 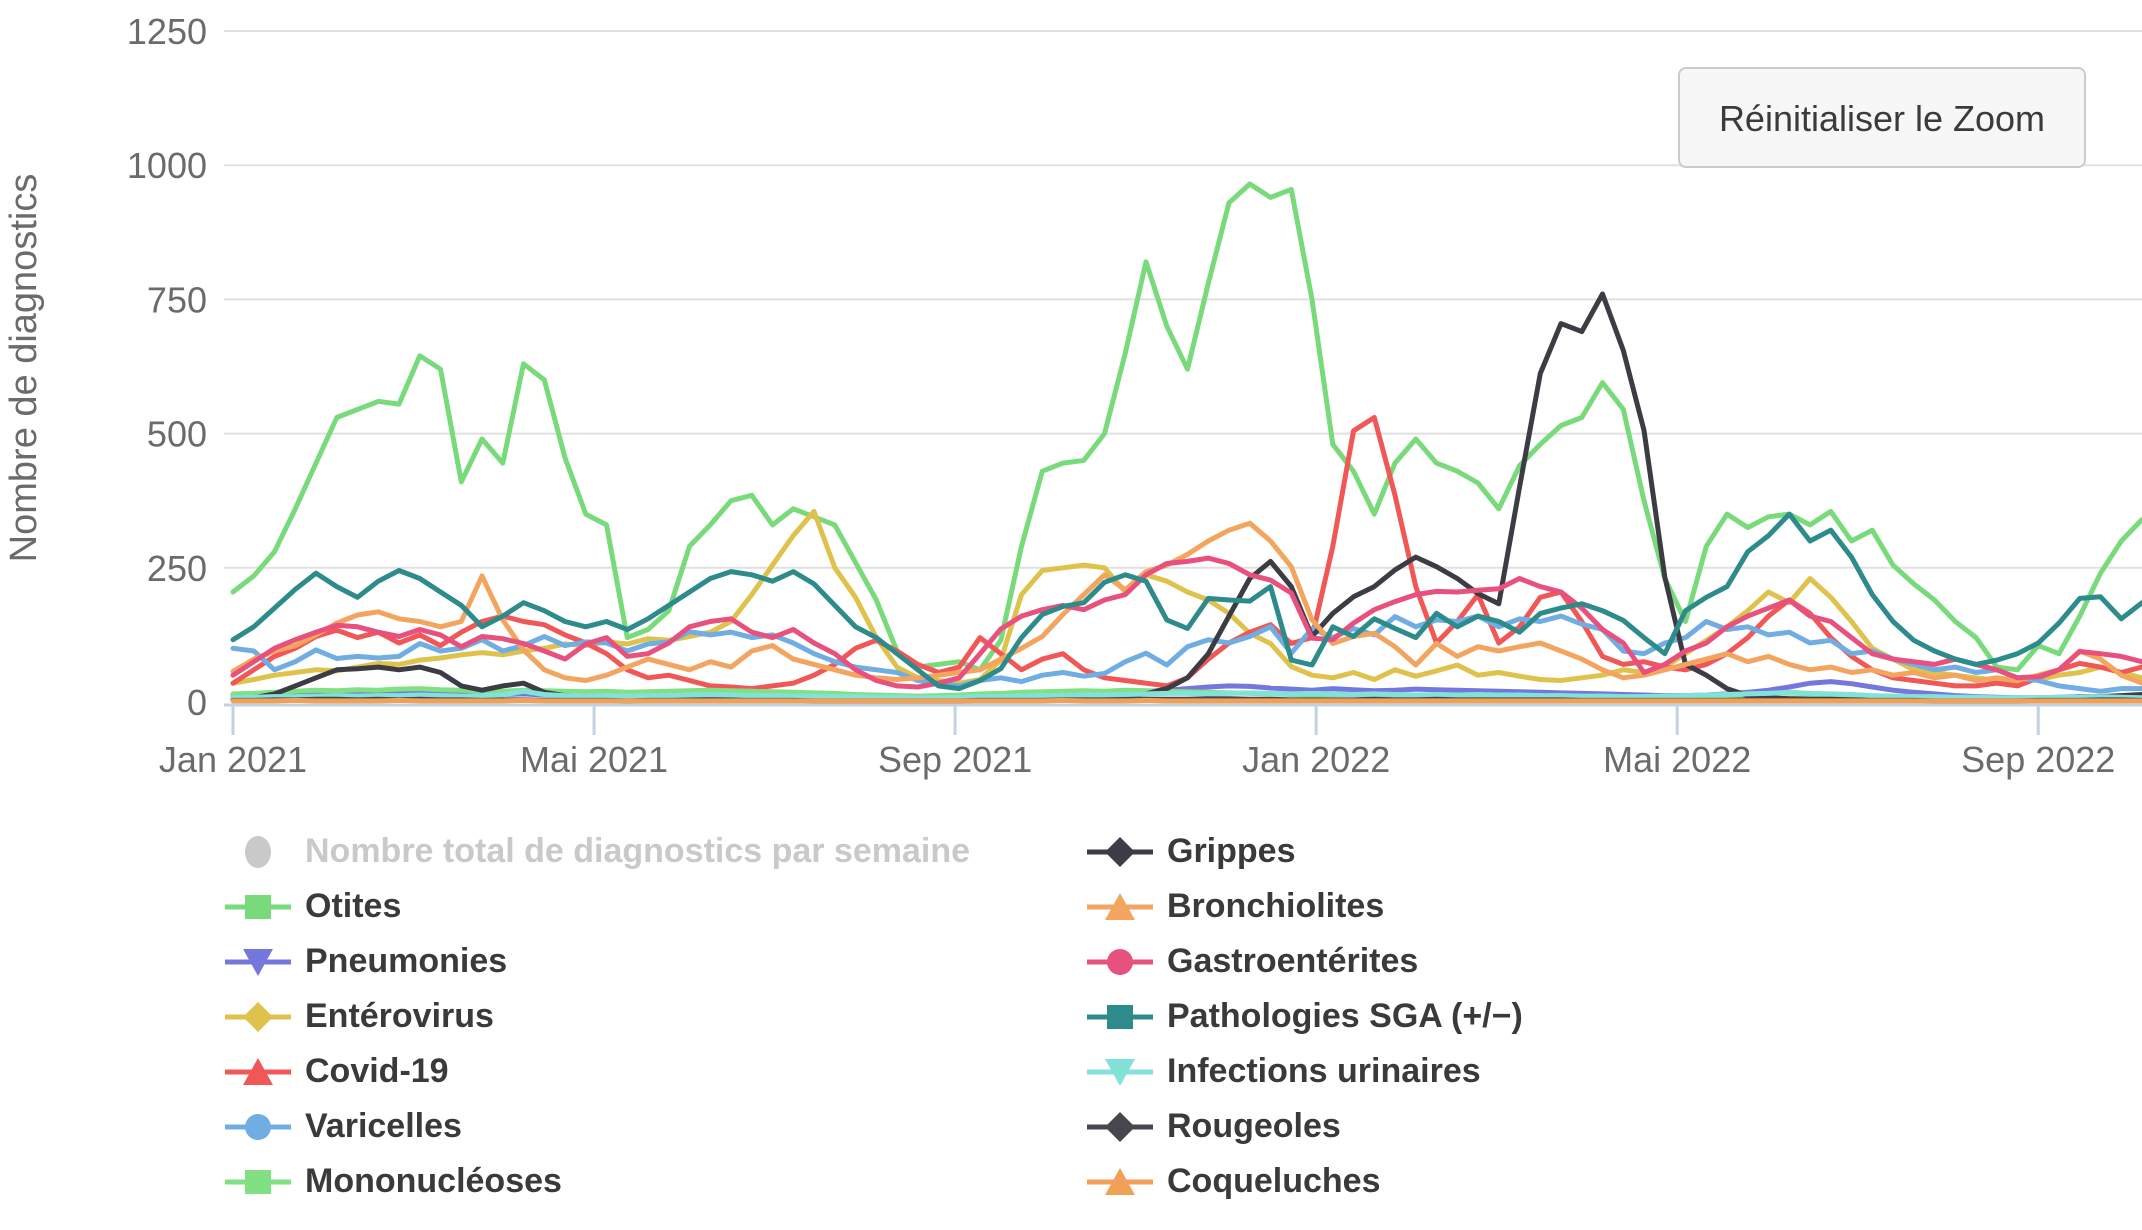 What do you see at coordinates (1231, 851) in the screenshot?
I see `legend-label-grippes: Grippes` at bounding box center [1231, 851].